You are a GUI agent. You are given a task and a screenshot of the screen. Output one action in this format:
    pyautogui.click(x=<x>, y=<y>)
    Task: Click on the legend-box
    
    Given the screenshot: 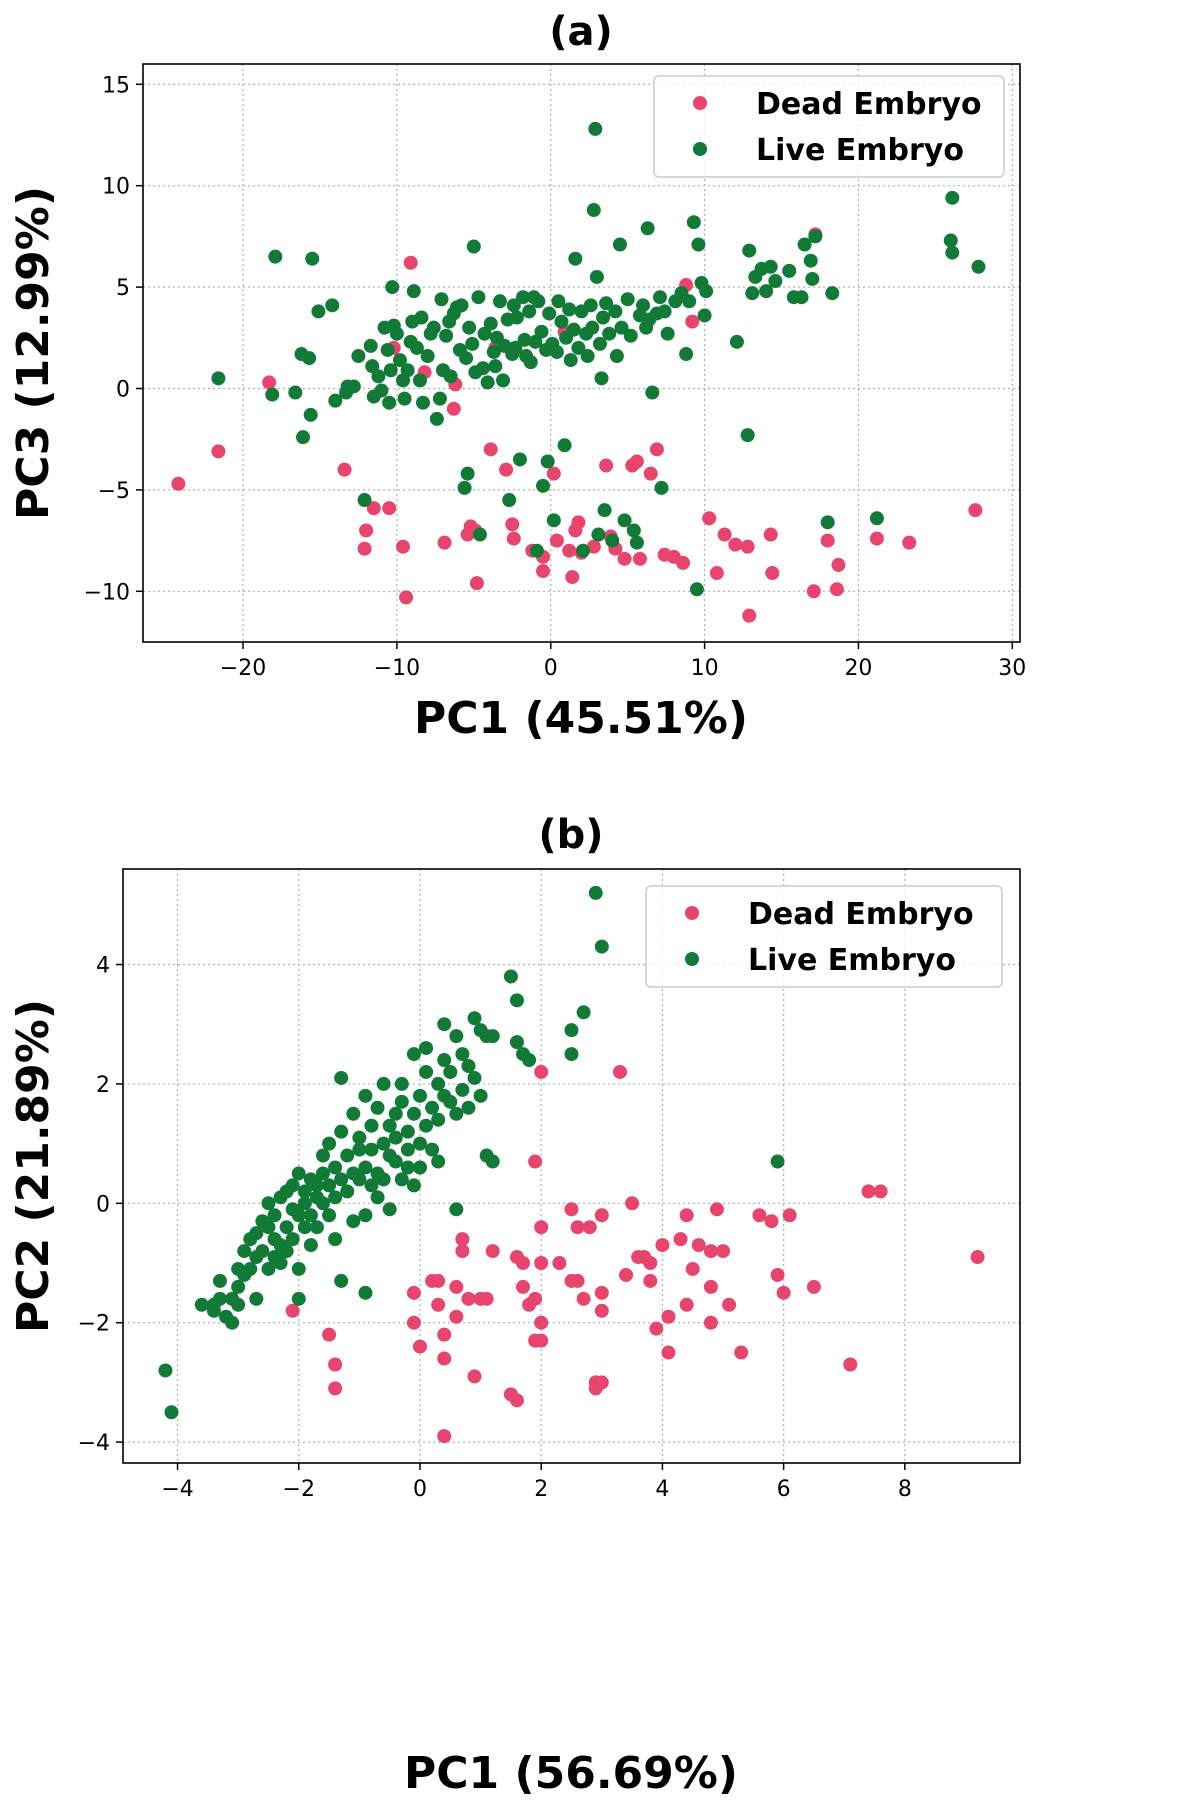 What is the action you would take?
    pyautogui.click(x=829, y=126)
    